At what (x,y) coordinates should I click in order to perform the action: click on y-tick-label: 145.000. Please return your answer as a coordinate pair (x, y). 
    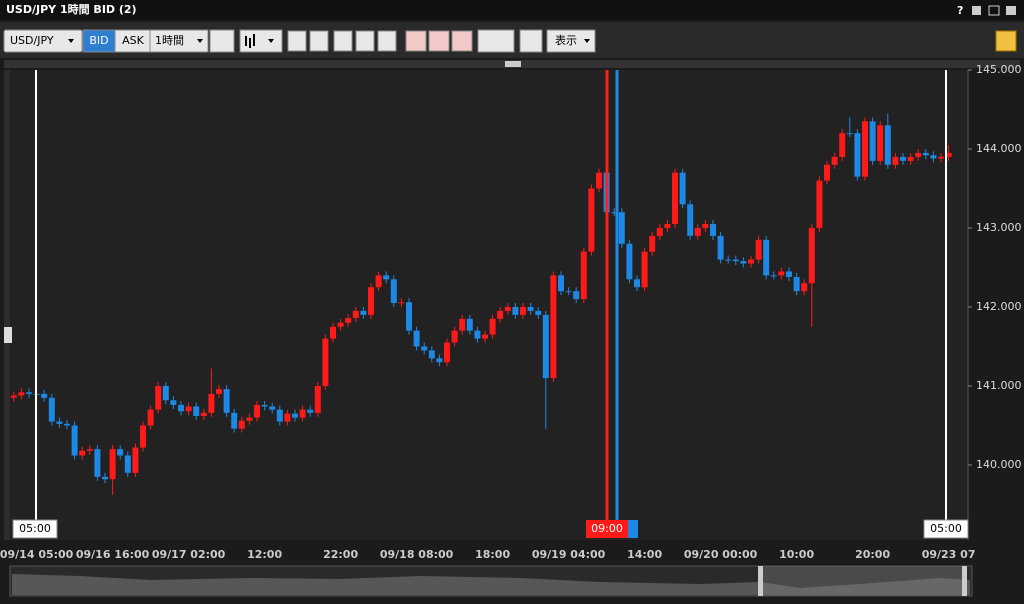
    Looking at the image, I should click on (999, 69).